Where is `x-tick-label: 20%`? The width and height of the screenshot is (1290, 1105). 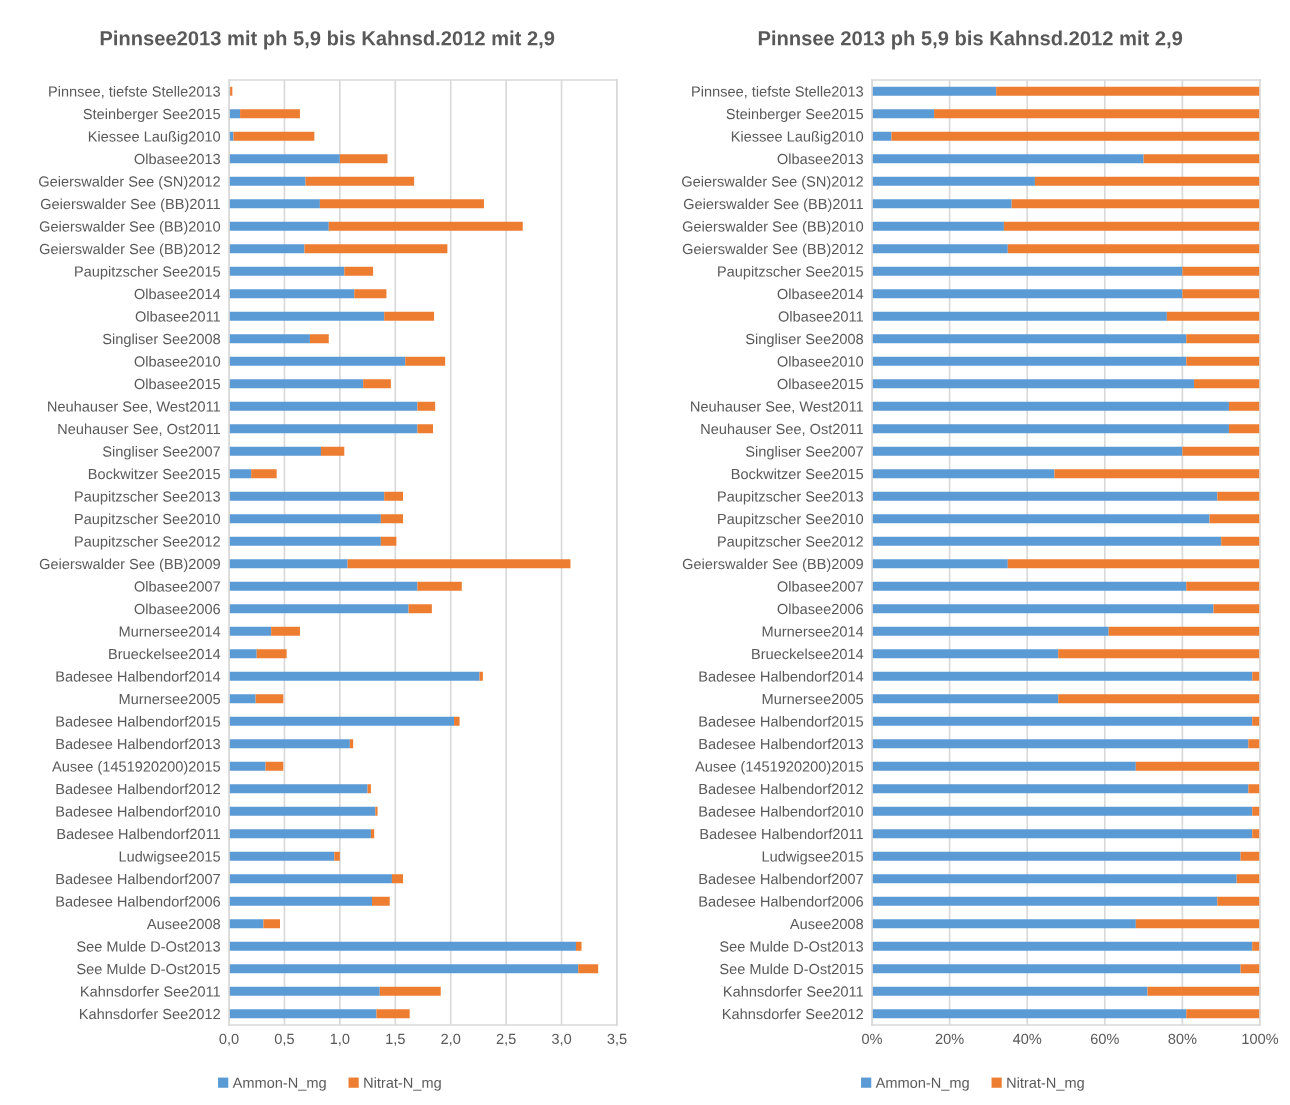
x-tick-label: 20% is located at coordinates (949, 1039).